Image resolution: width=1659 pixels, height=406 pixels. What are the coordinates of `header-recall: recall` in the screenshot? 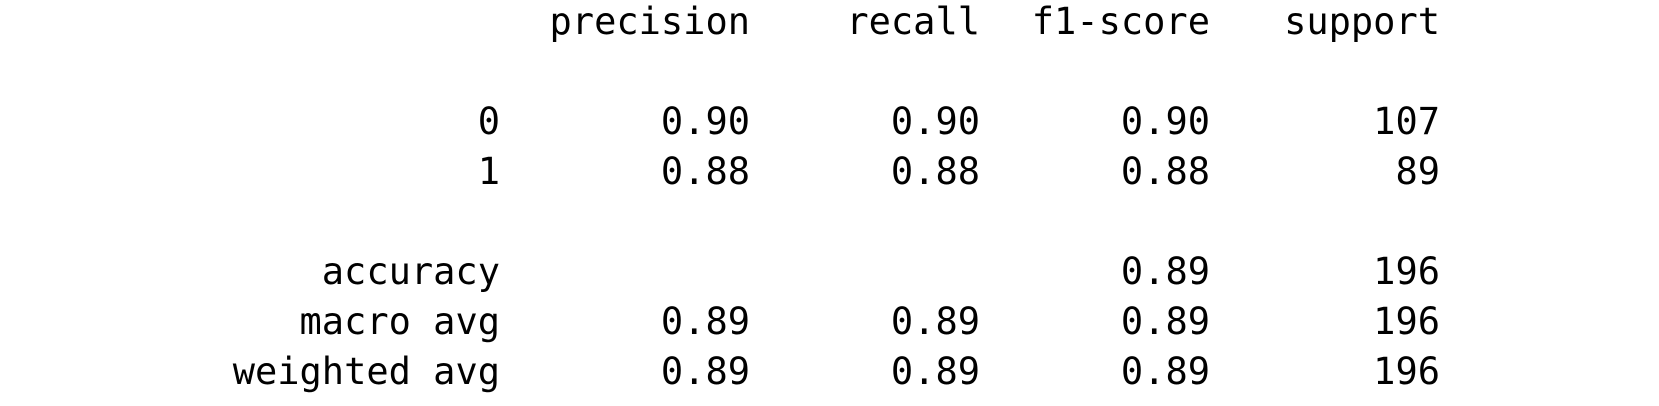 It's located at (913, 21).